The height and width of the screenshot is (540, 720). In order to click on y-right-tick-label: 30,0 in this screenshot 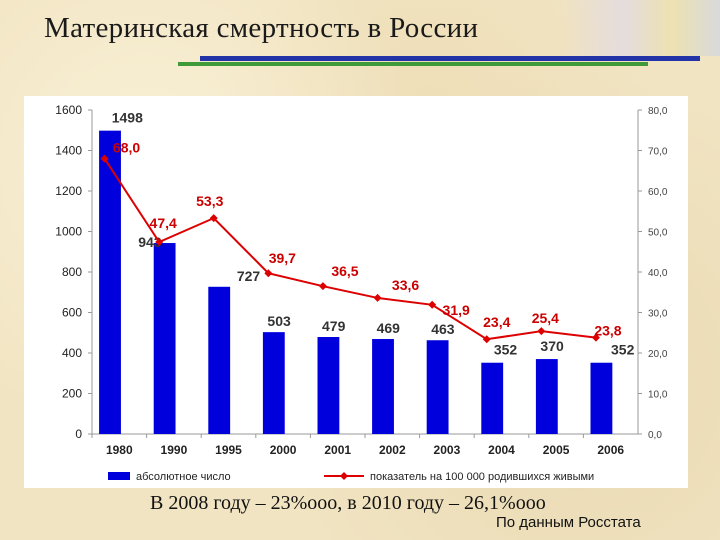, I will do `click(658, 314)`.